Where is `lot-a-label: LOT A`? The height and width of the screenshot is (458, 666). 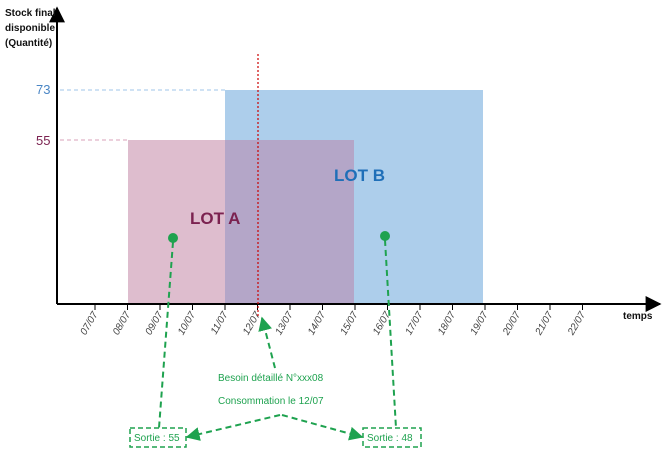 lot-a-label: LOT A is located at coordinates (215, 218).